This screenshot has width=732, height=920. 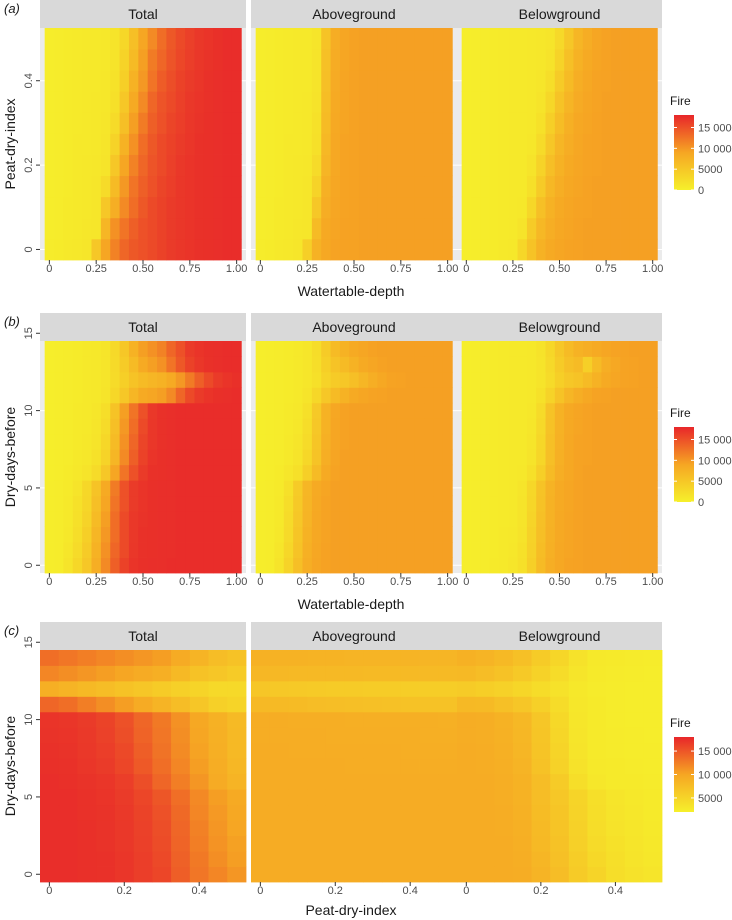 What do you see at coordinates (142, 582) in the screenshot?
I see `x-tick-label: 0.50` at bounding box center [142, 582].